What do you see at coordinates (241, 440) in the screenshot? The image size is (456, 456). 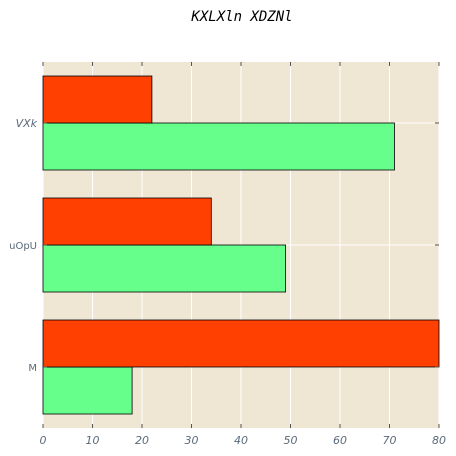 I see `x-tick-label-4: 40` at bounding box center [241, 440].